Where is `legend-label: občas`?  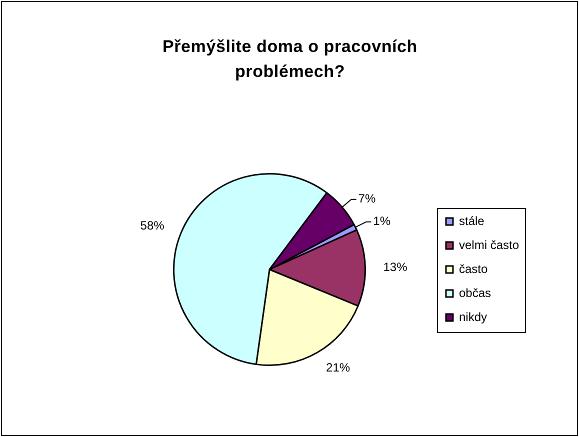
legend-label: občas is located at coordinates (475, 293).